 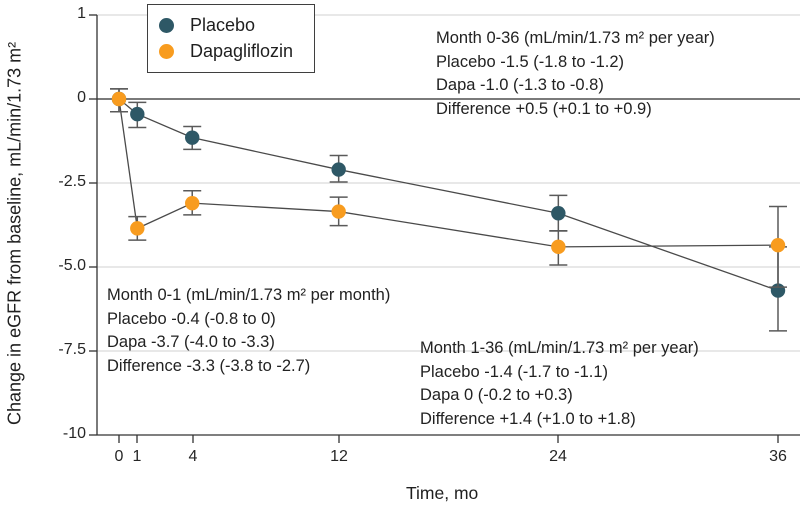 What do you see at coordinates (72, 181) in the screenshot?
I see `y-tick-label: -2.5` at bounding box center [72, 181].